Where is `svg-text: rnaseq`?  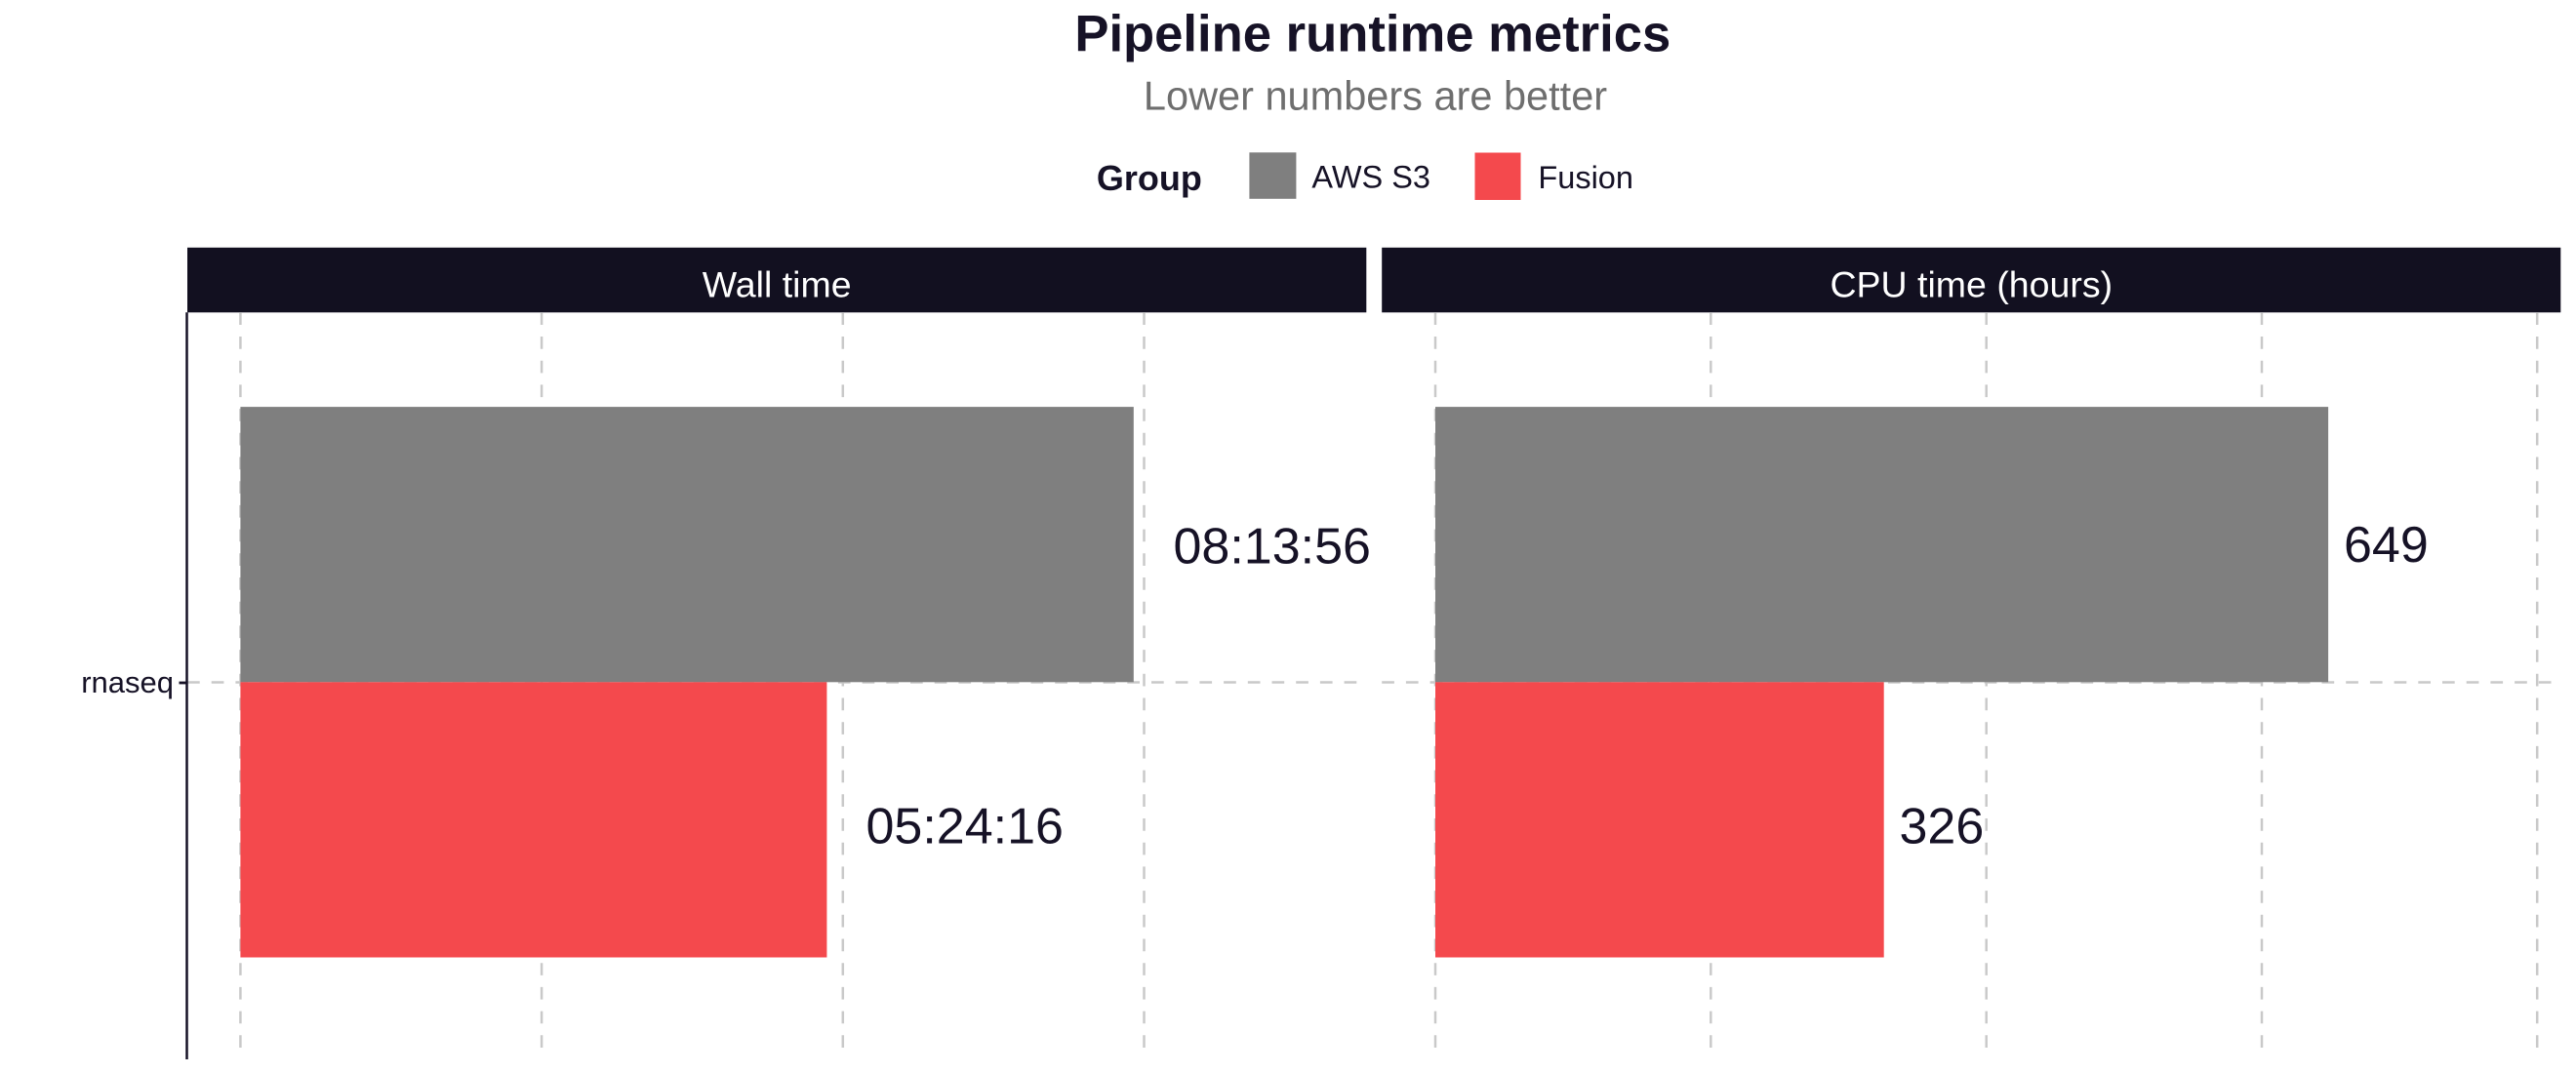
svg-text: rnaseq is located at coordinates (127, 682).